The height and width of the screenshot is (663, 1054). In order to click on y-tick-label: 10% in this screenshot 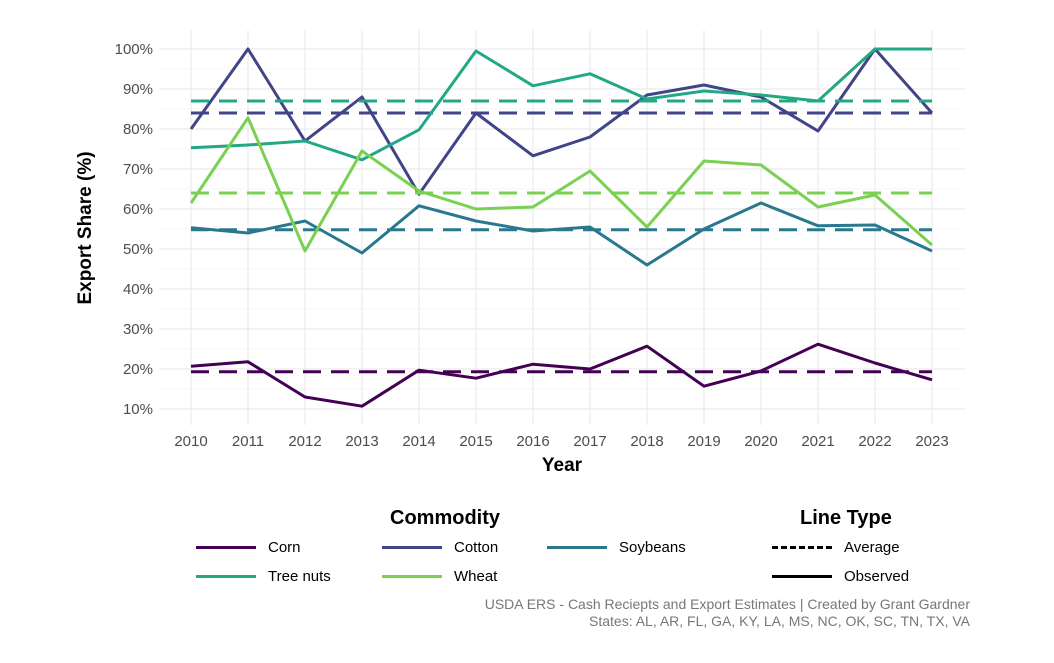, I will do `click(138, 409)`.